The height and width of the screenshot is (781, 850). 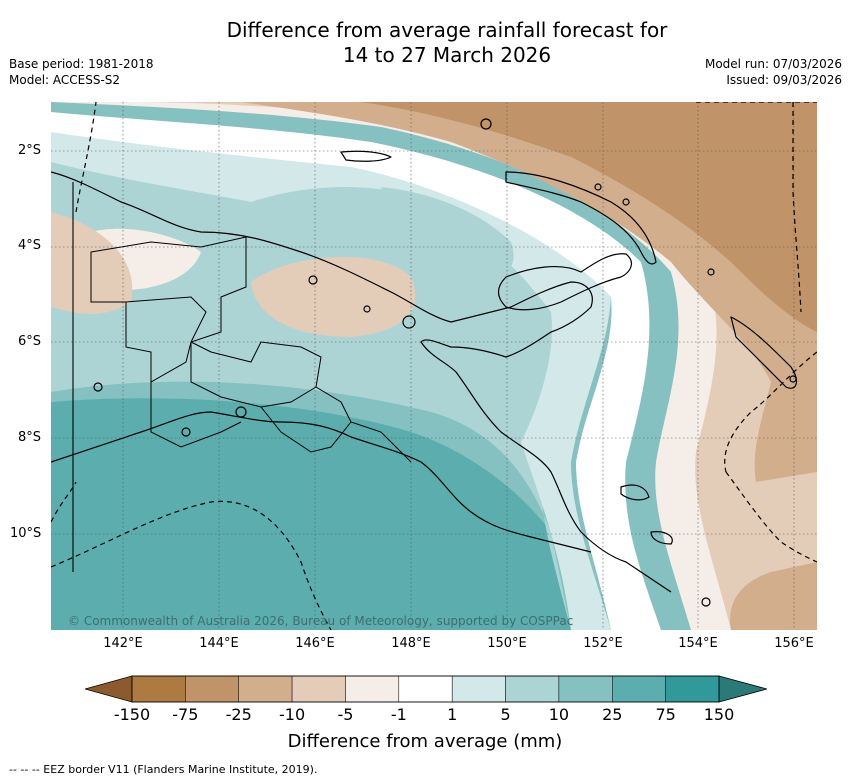 What do you see at coordinates (30, 150) in the screenshot?
I see `lat-tick-2s: 2°S` at bounding box center [30, 150].